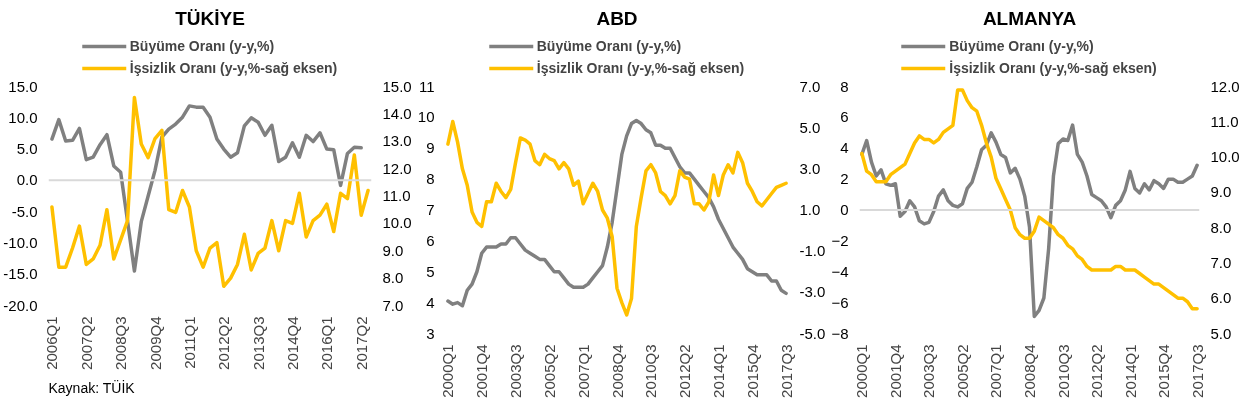 Image resolution: width=1244 pixels, height=414 pixels. I want to click on y-tick-label: −6, so click(840, 302).